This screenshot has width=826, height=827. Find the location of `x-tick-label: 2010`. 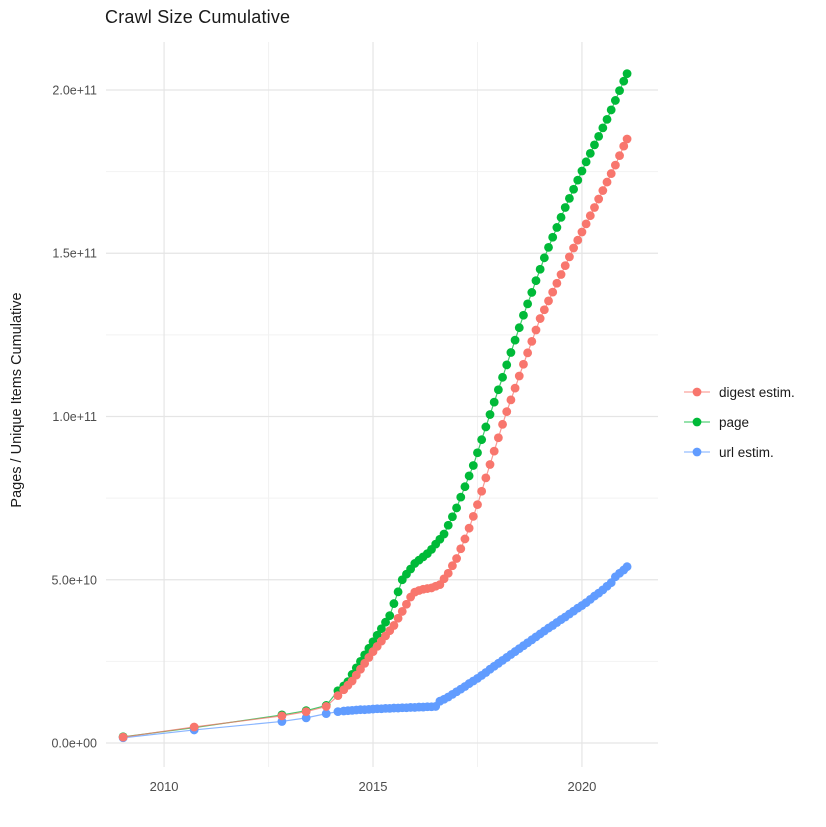

x-tick-label: 2010 is located at coordinates (164, 786).